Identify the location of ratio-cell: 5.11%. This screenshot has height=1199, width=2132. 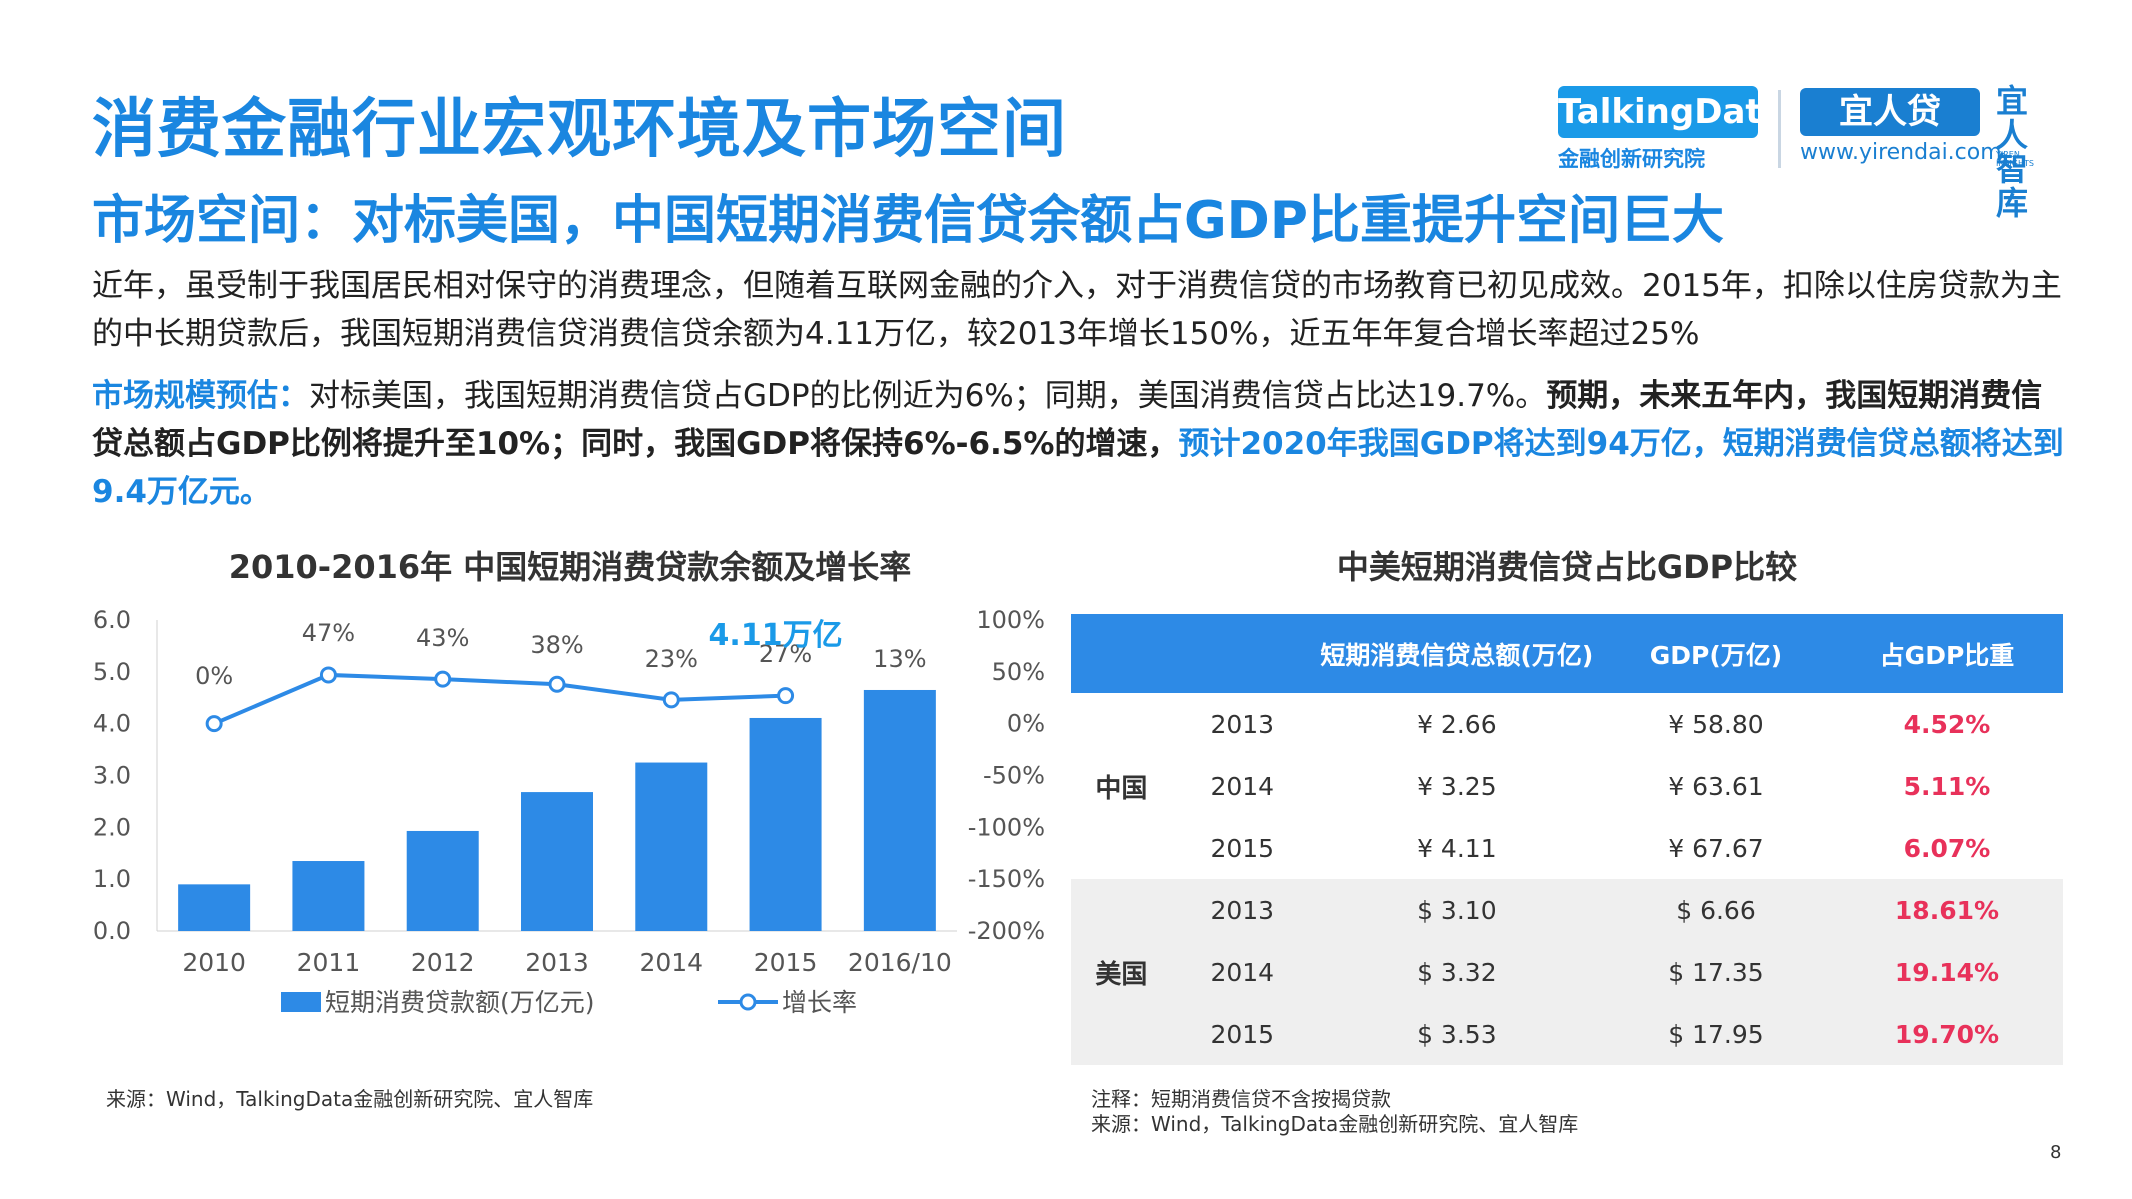
(1947, 786).